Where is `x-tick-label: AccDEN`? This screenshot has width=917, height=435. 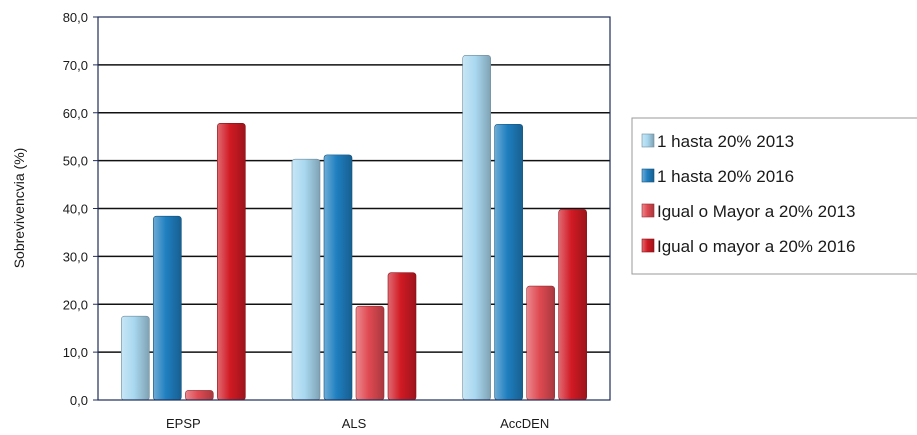 x-tick-label: AccDEN is located at coordinates (524, 423).